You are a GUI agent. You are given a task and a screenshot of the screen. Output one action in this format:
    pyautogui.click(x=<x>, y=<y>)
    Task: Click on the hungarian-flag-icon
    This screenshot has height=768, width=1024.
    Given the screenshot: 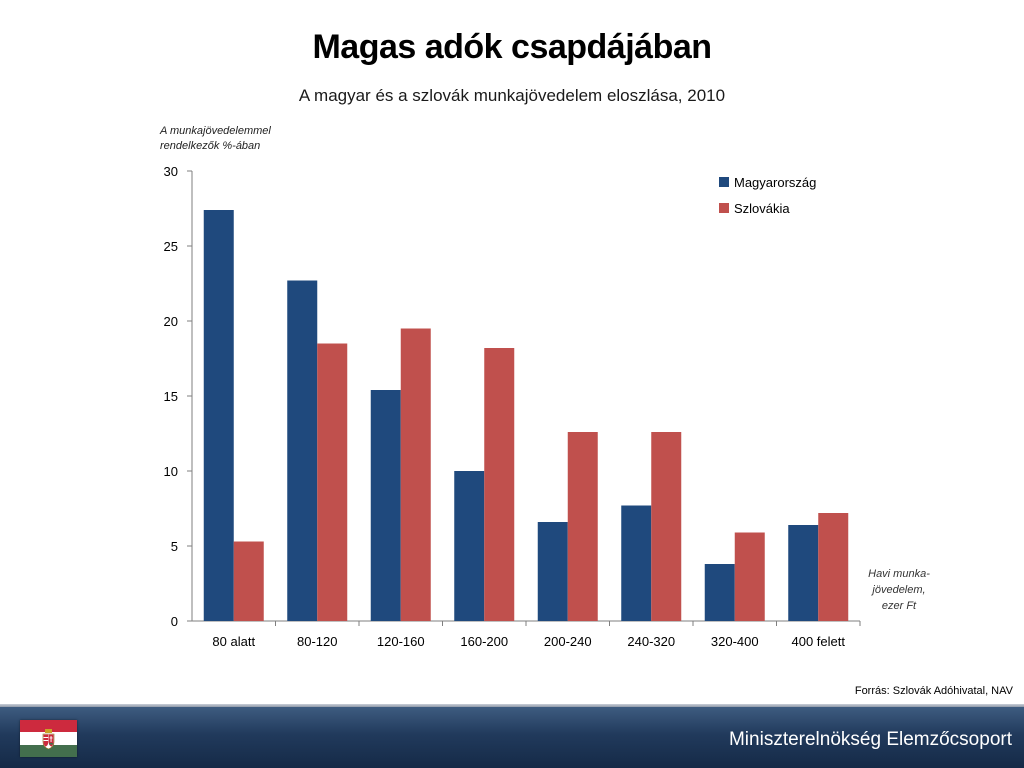 What is the action you would take?
    pyautogui.click(x=48, y=738)
    